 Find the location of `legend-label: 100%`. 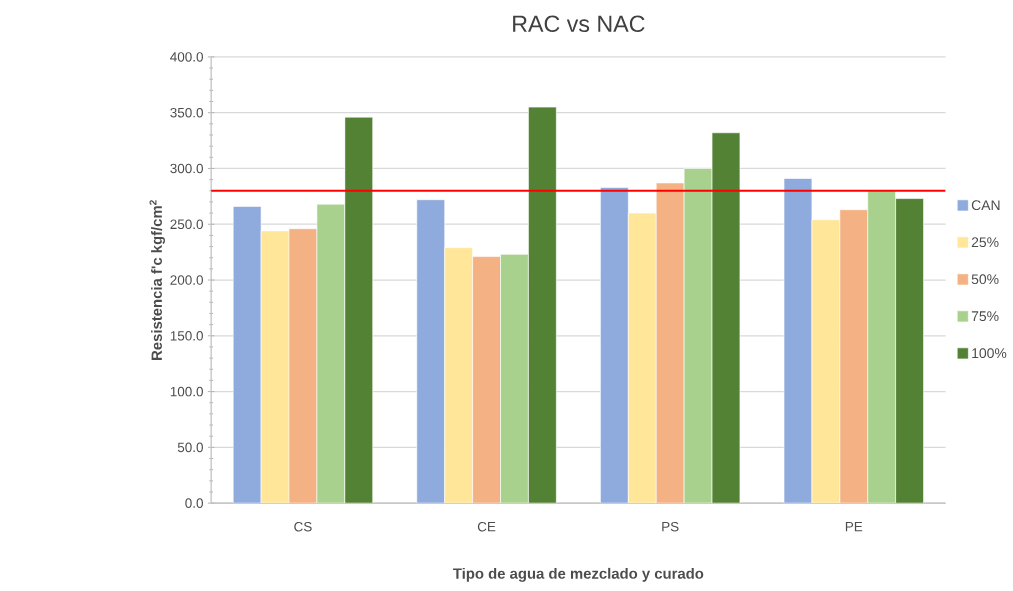

legend-label: 100% is located at coordinates (989, 353).